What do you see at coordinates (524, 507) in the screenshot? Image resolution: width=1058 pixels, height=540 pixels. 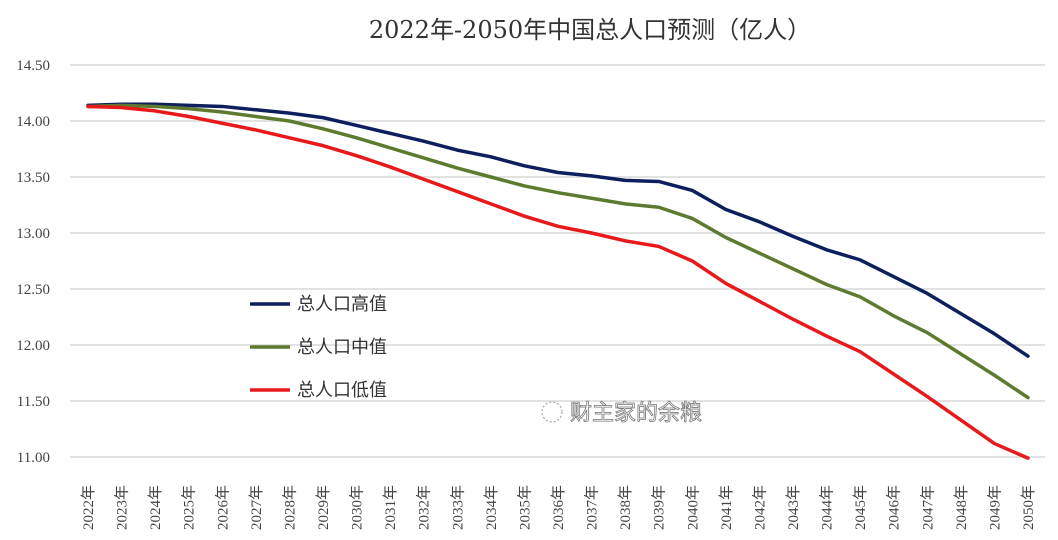 I see `x-tick-label: 2035年` at bounding box center [524, 507].